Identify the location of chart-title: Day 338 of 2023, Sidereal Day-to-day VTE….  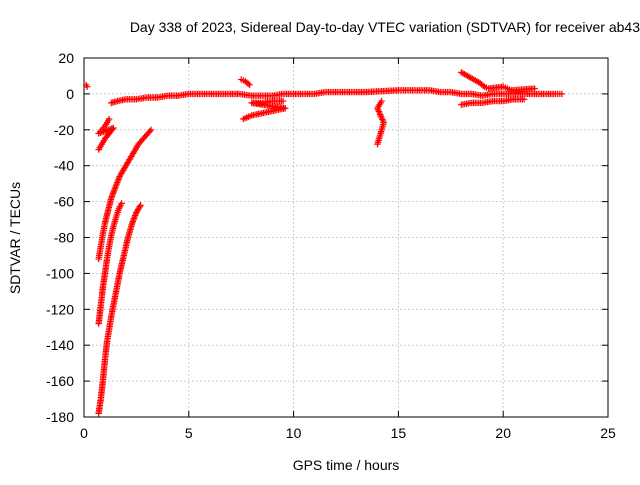
(385, 27).